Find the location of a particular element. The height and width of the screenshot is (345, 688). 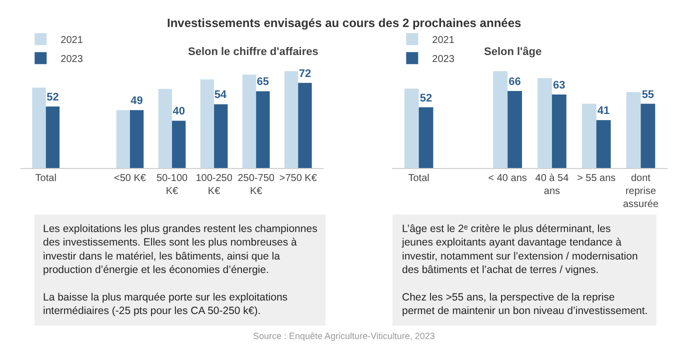

x-tick-label: <50 K€ is located at coordinates (130, 178).